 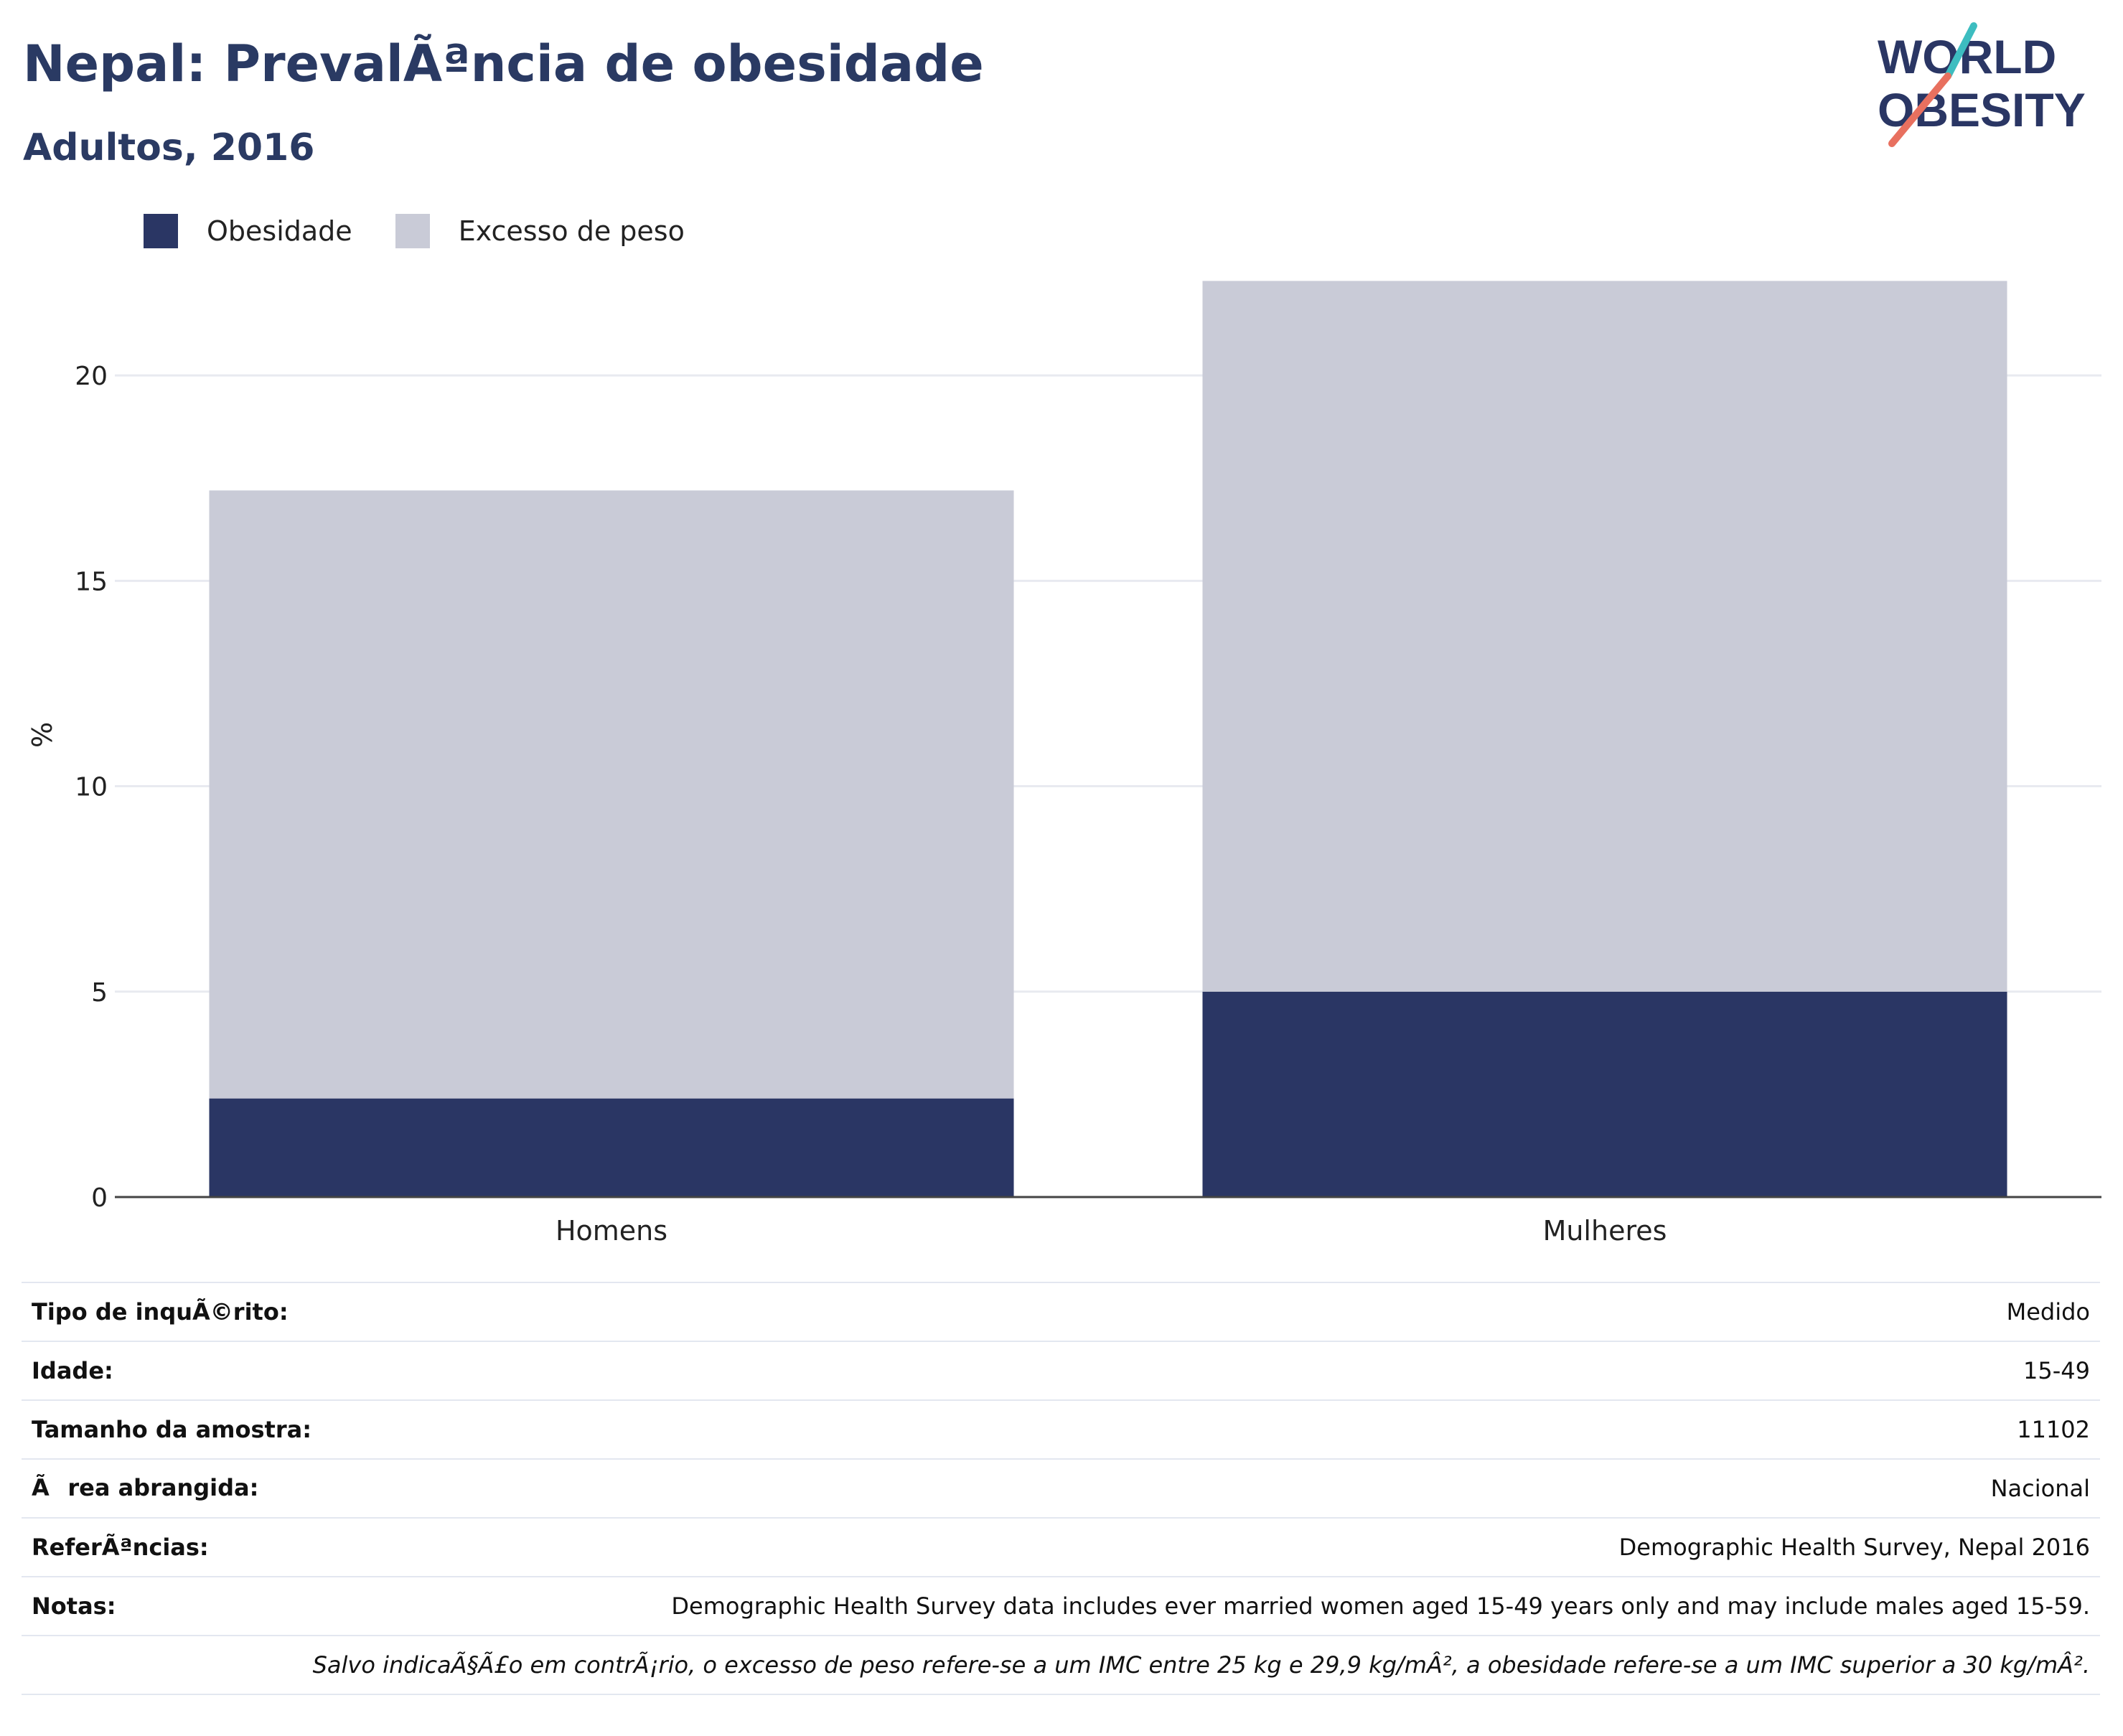 What do you see at coordinates (201, 1488) in the screenshot?
I see `meta-label: Ãrea abrangida:` at bounding box center [201, 1488].